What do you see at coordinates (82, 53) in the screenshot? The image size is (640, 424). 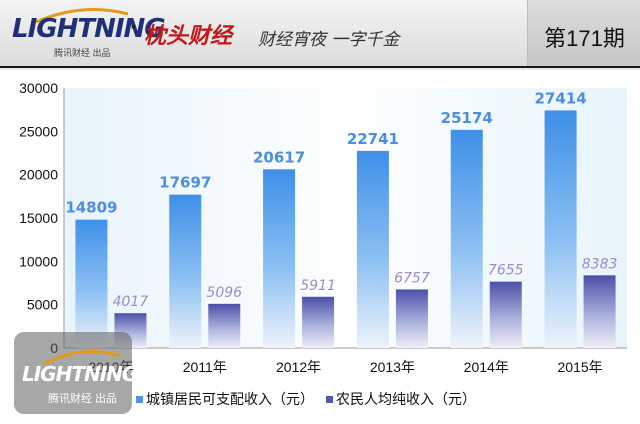 I see `brand-logo-sub: 腾讯财经 出品` at bounding box center [82, 53].